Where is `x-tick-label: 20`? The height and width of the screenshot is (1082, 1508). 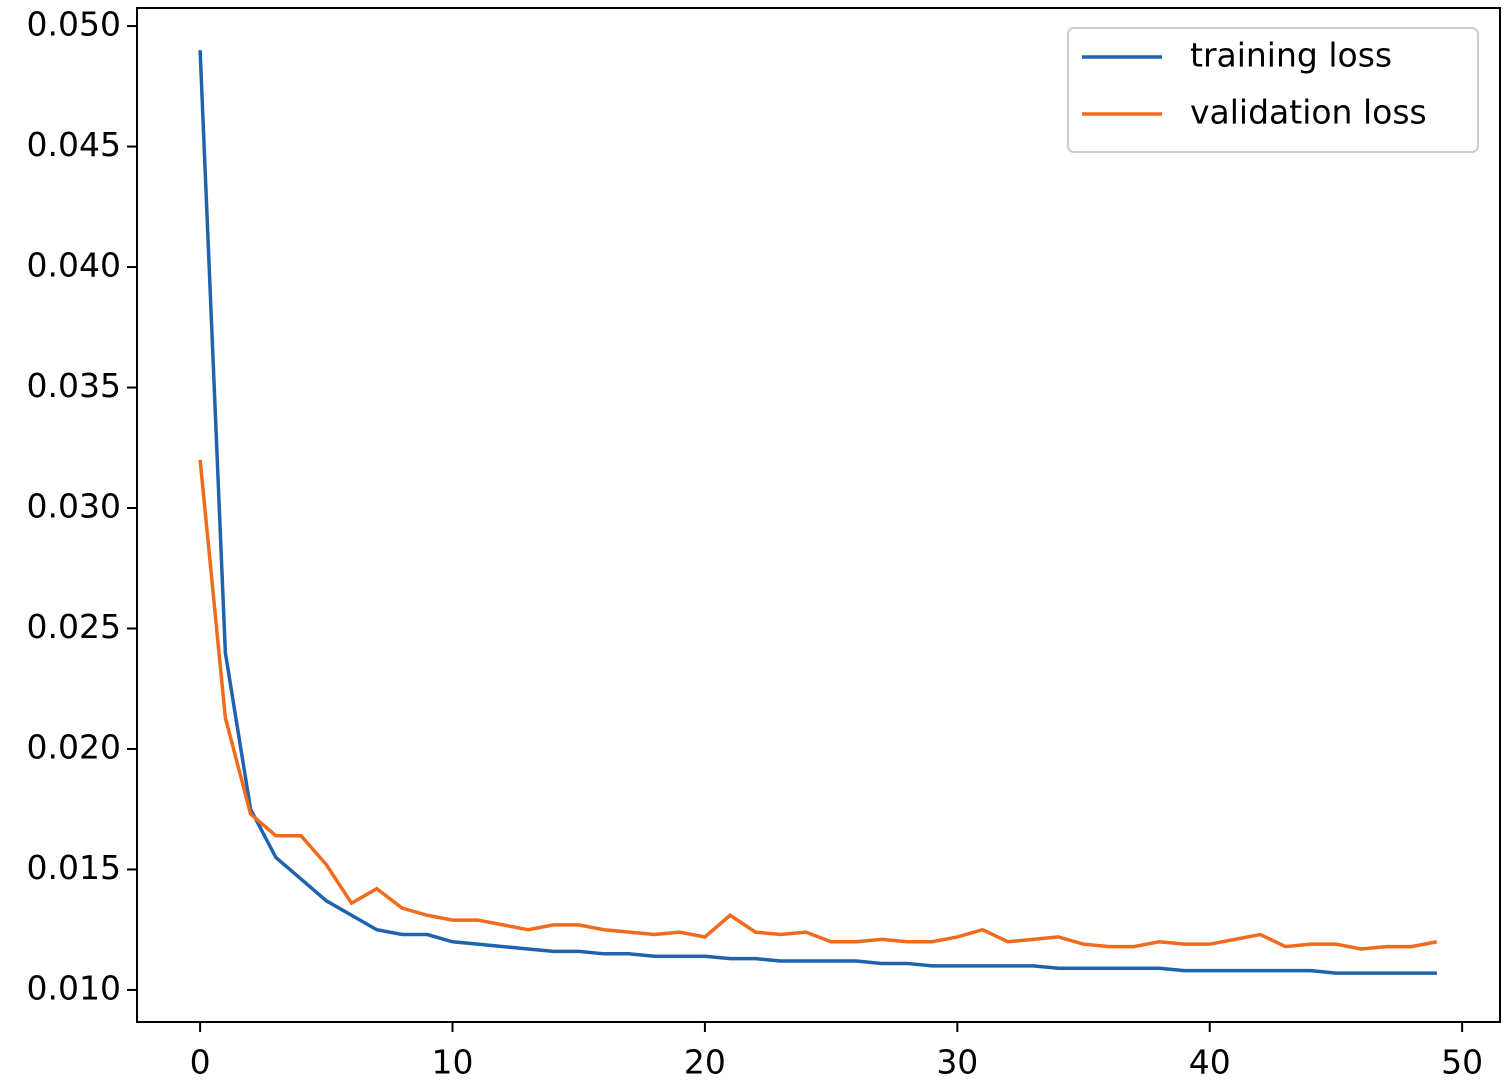 x-tick-label: 20 is located at coordinates (705, 1062).